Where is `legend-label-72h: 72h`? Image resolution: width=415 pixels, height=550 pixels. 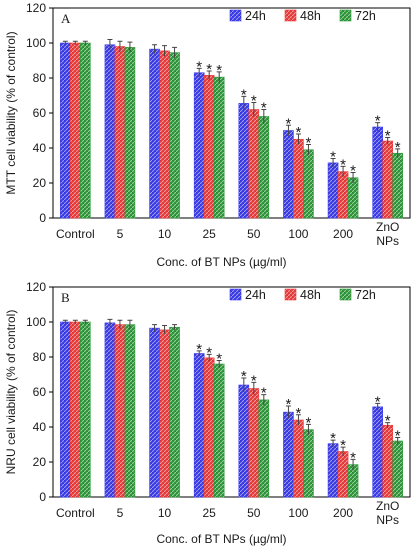 legend-label-72h: 72h is located at coordinates (365, 295).